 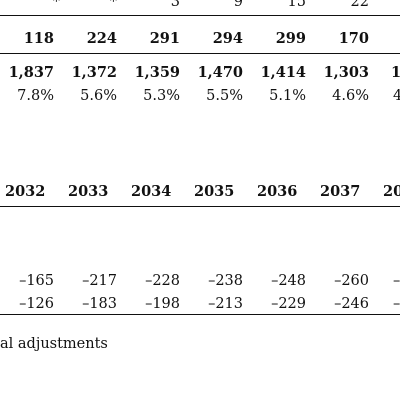 I want to click on table-cell: 1,372, so click(x=94, y=72).